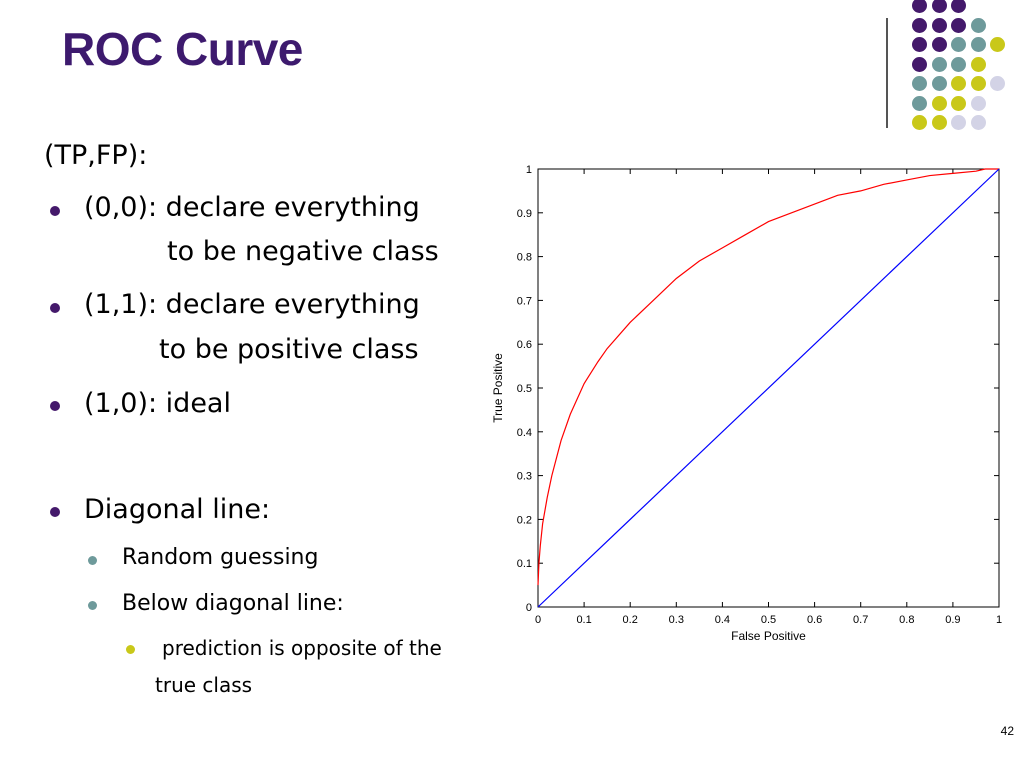  What do you see at coordinates (302, 648) in the screenshot?
I see `subsub-line1: prediction is opposite of the` at bounding box center [302, 648].